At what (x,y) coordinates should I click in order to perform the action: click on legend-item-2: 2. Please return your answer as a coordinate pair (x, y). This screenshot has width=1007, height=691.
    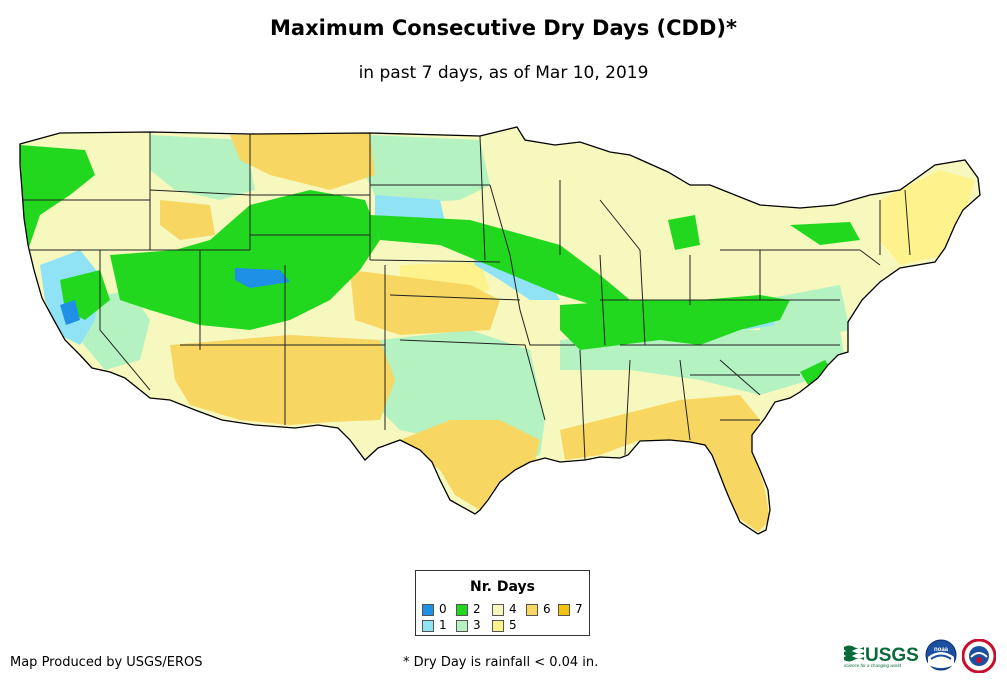
    Looking at the image, I should click on (468, 609).